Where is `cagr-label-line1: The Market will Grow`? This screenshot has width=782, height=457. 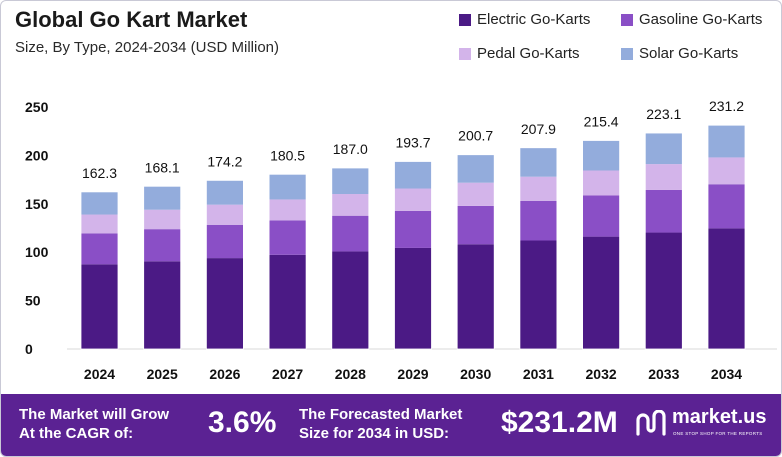 cagr-label-line1: The Market will Grow is located at coordinates (94, 414).